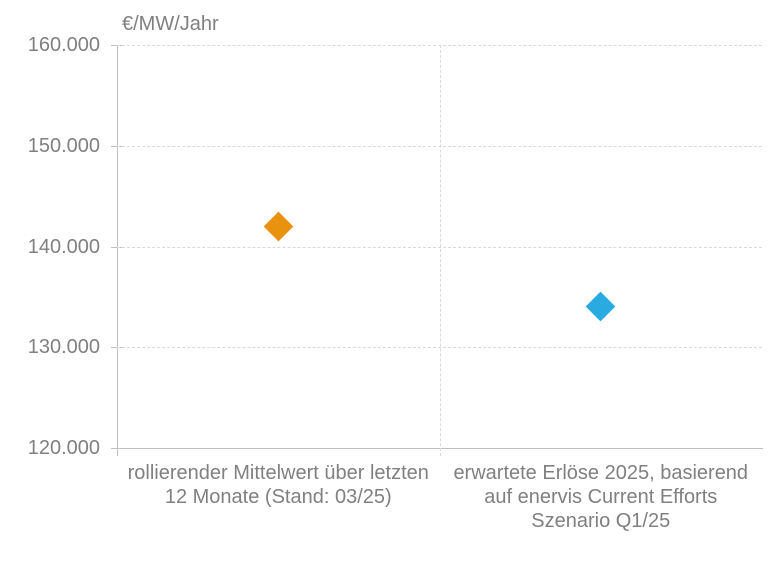  I want to click on y-axis-tick, so click(117, 448).